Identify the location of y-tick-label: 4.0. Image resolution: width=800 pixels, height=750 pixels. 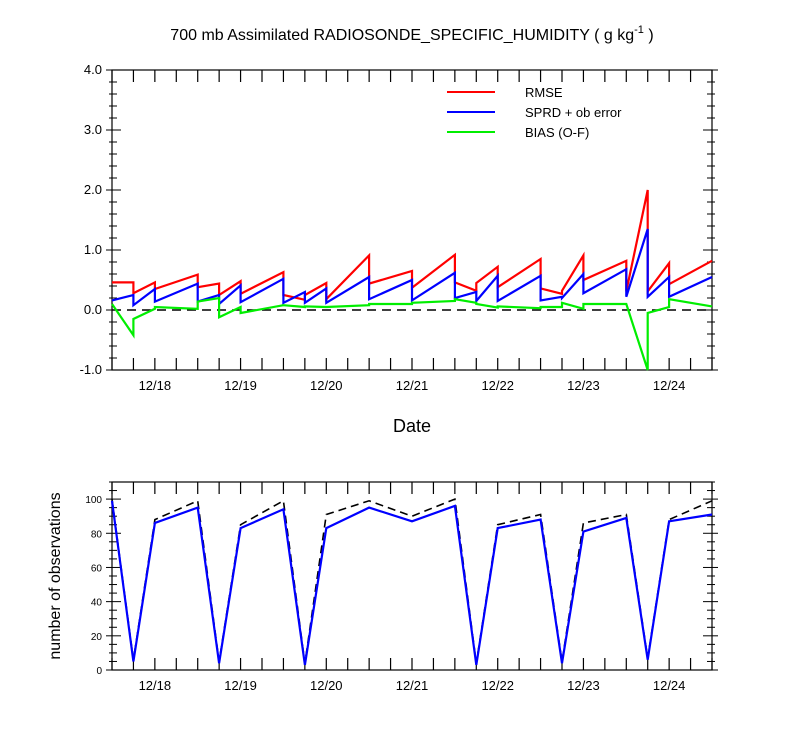
(93, 69).